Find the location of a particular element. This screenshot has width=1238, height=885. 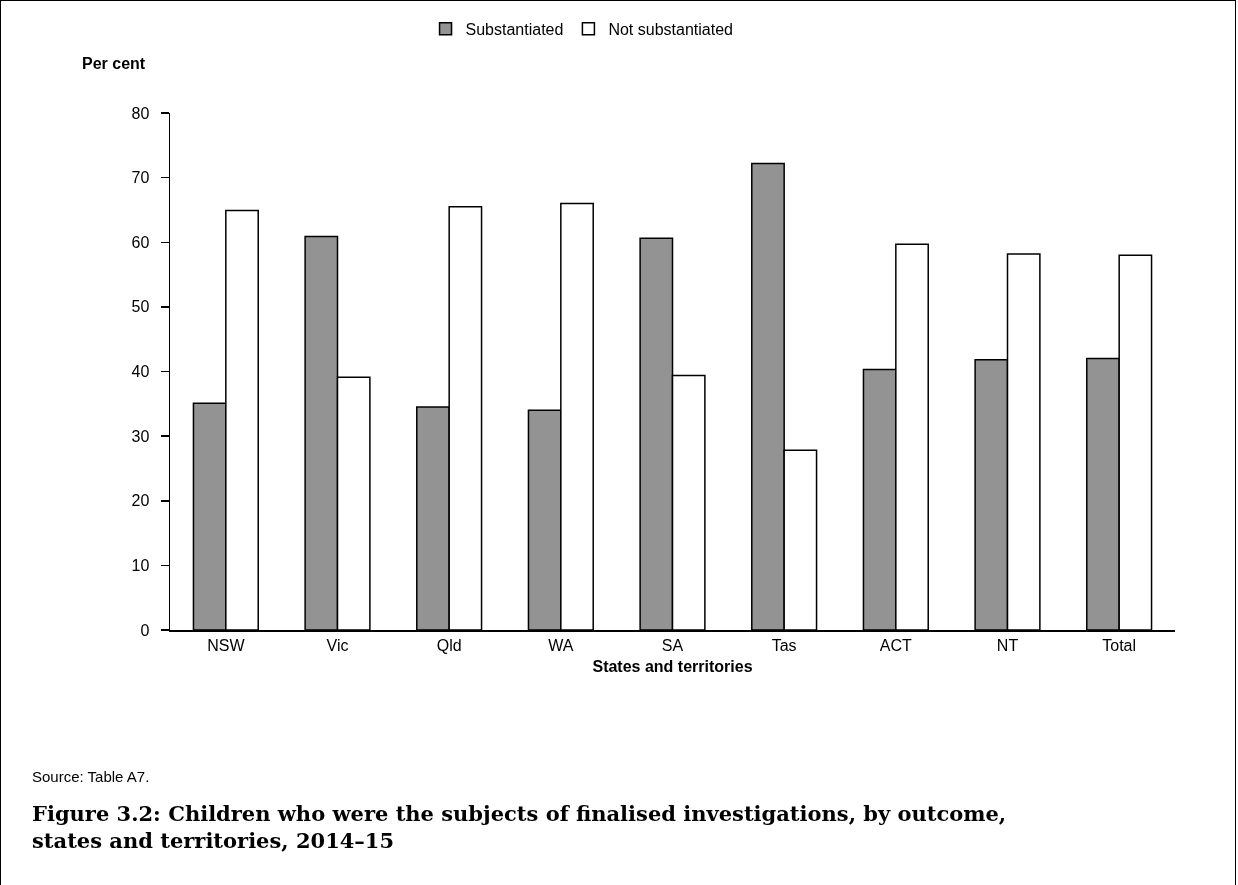

x-tick-label: Total is located at coordinates (1119, 645).